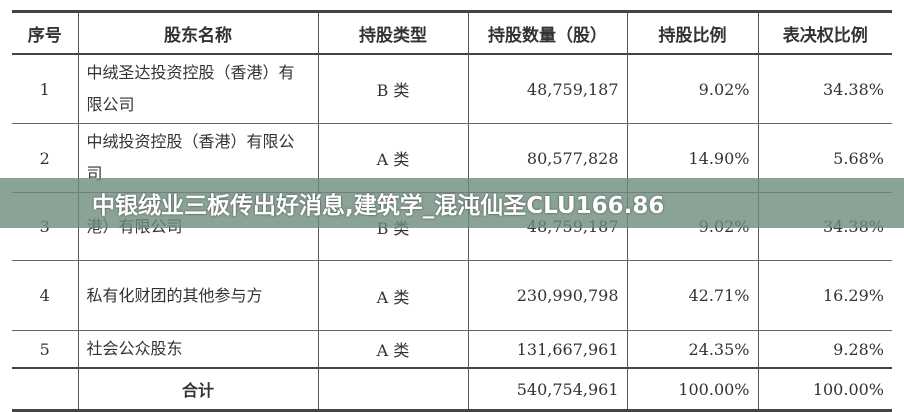 The image size is (904, 412). Describe the element at coordinates (198, 389) in the screenshot. I see `total-label: 合计` at that location.